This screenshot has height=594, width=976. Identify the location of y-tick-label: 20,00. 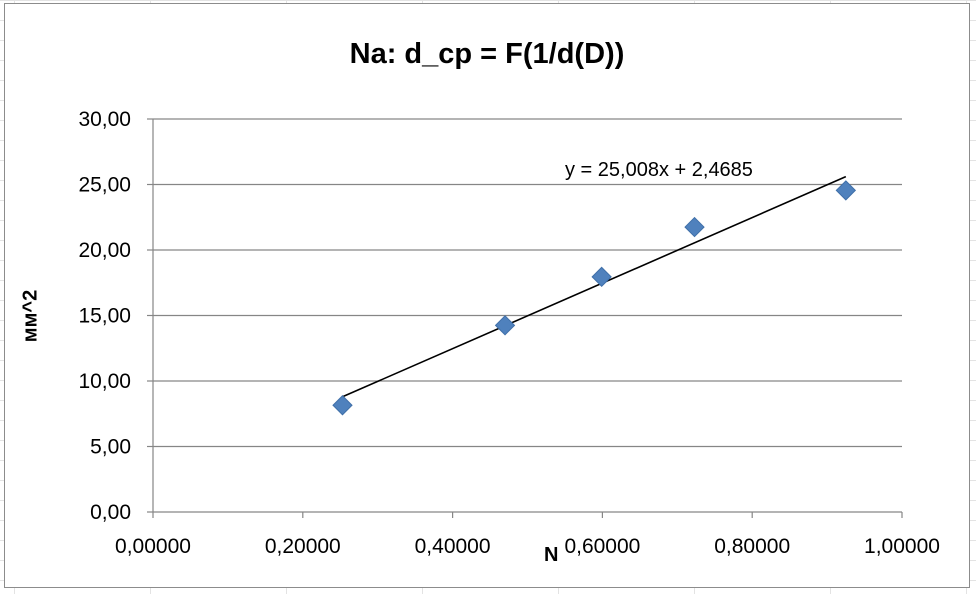
(104, 250).